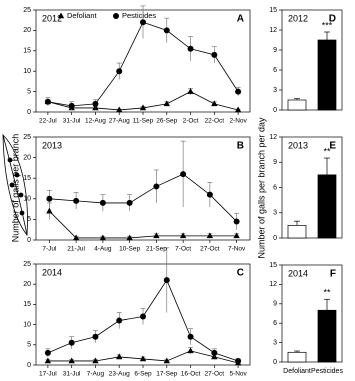 This screenshot has height=381, width=355. I want to click on plot-frame, so click(312, 313).